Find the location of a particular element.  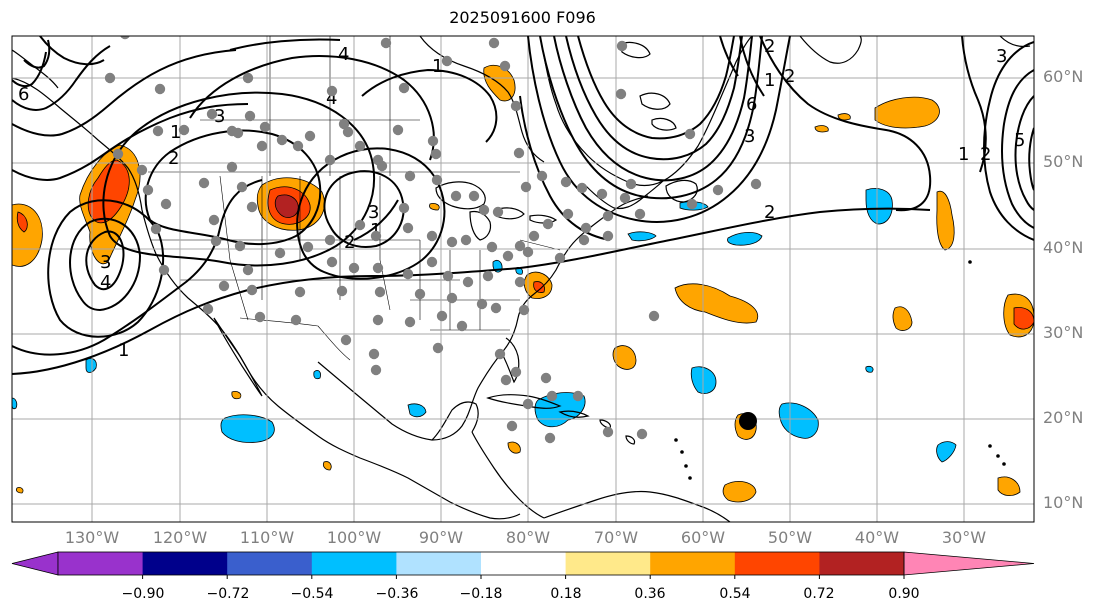

colorbar-max-arrow is located at coordinates (969, 563).